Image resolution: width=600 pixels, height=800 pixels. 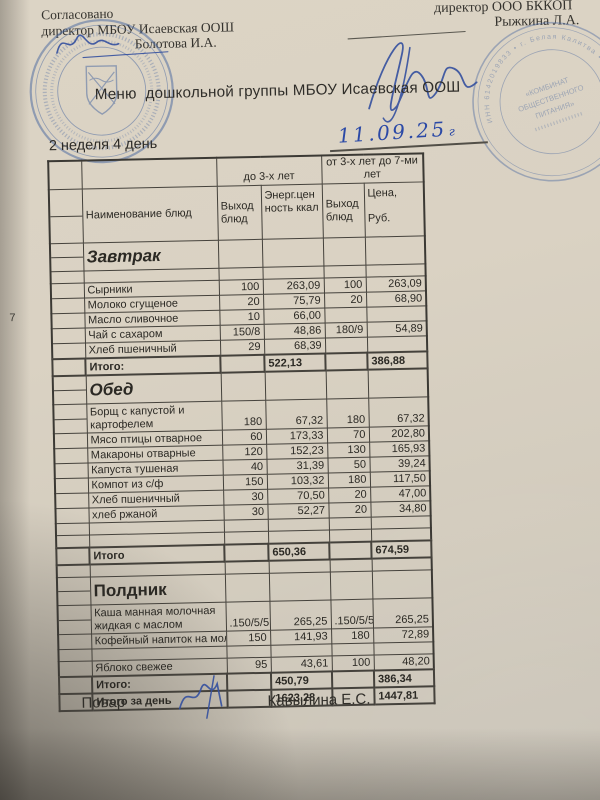 I want to click on cell-num: 50, so click(x=348, y=465).